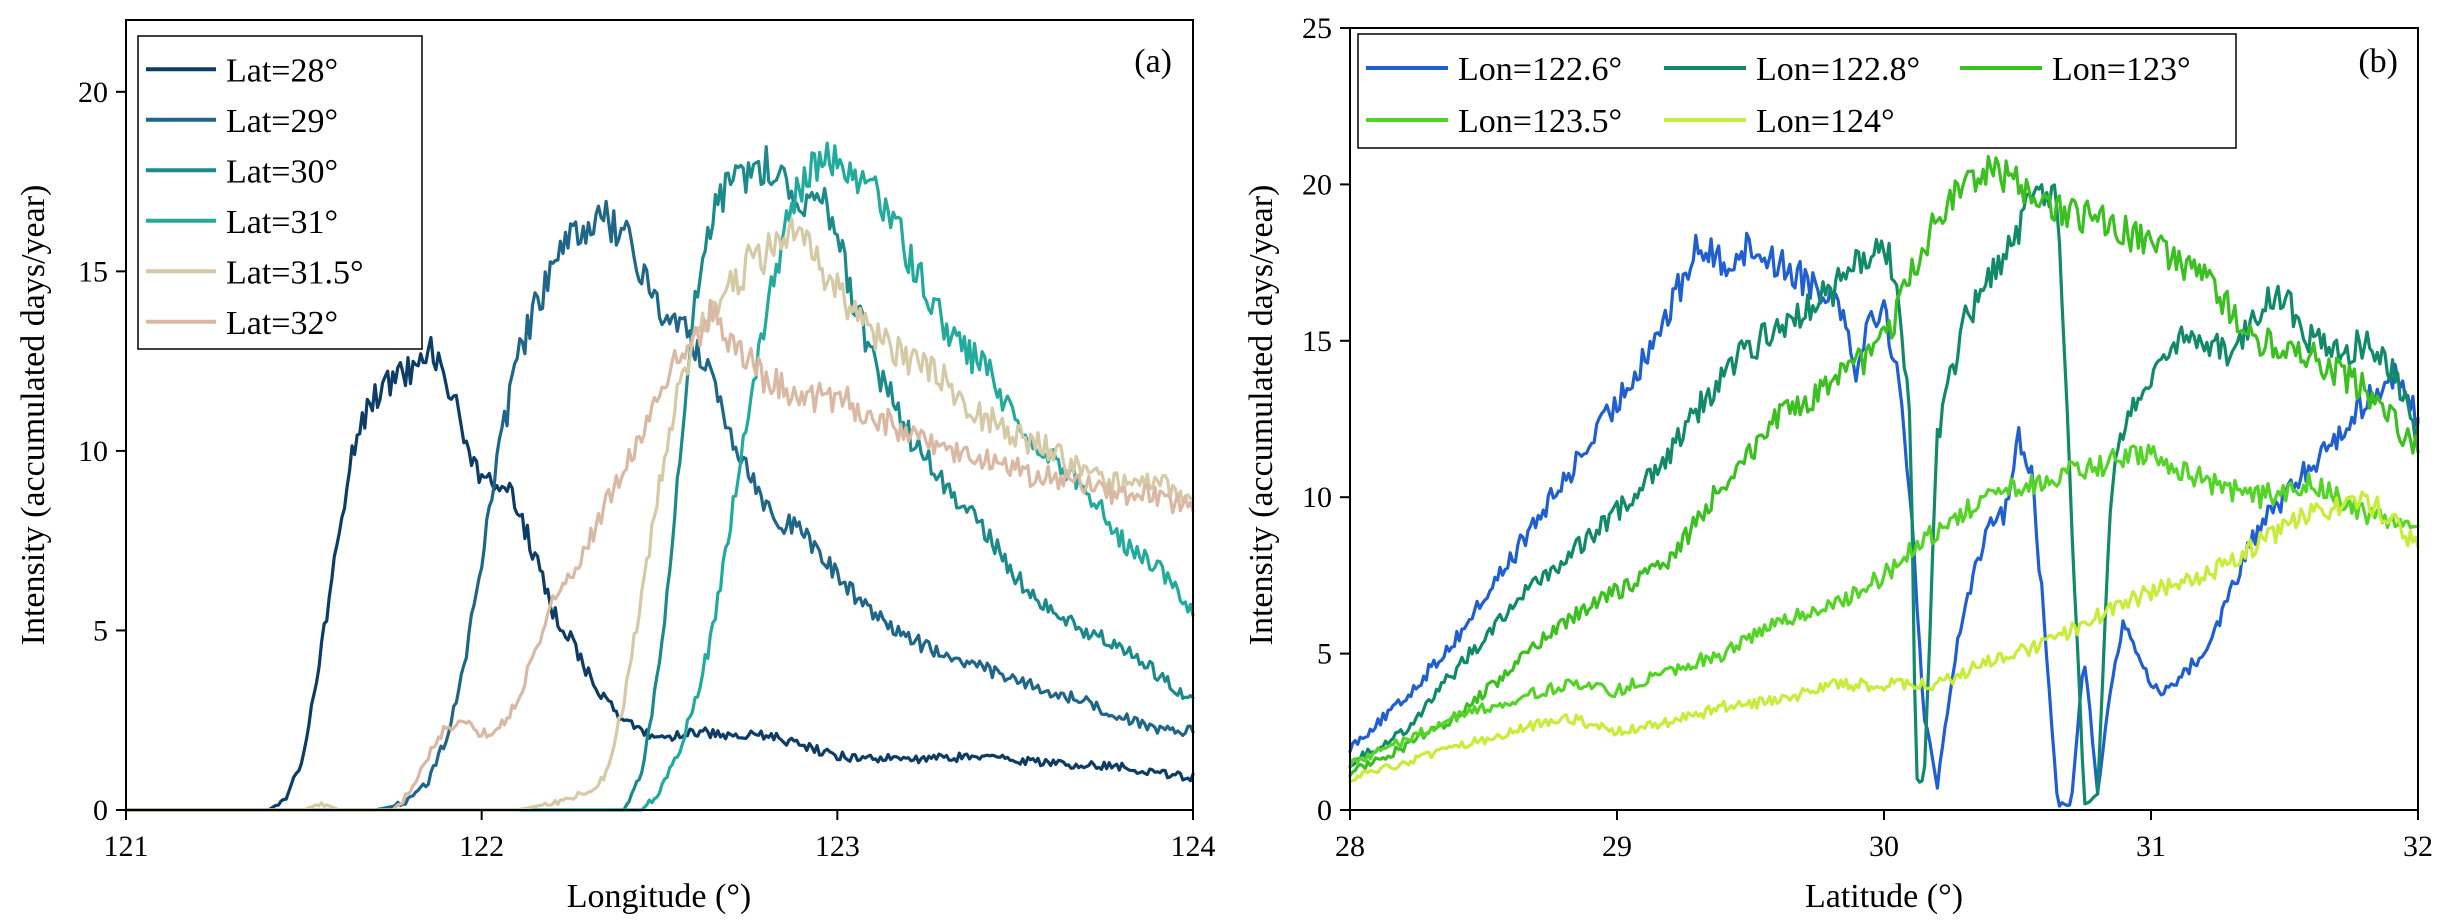 This screenshot has width=2444, height=924. What do you see at coordinates (1884, 896) in the screenshot?
I see `panel-b-x-axis-title: Latitude (°)` at bounding box center [1884, 896].